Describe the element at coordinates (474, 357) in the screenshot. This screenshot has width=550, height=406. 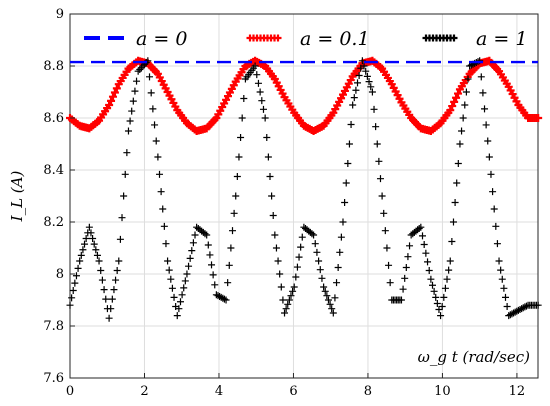
I see `x-axis-label: ω_g t (rad/sec)` at that location.